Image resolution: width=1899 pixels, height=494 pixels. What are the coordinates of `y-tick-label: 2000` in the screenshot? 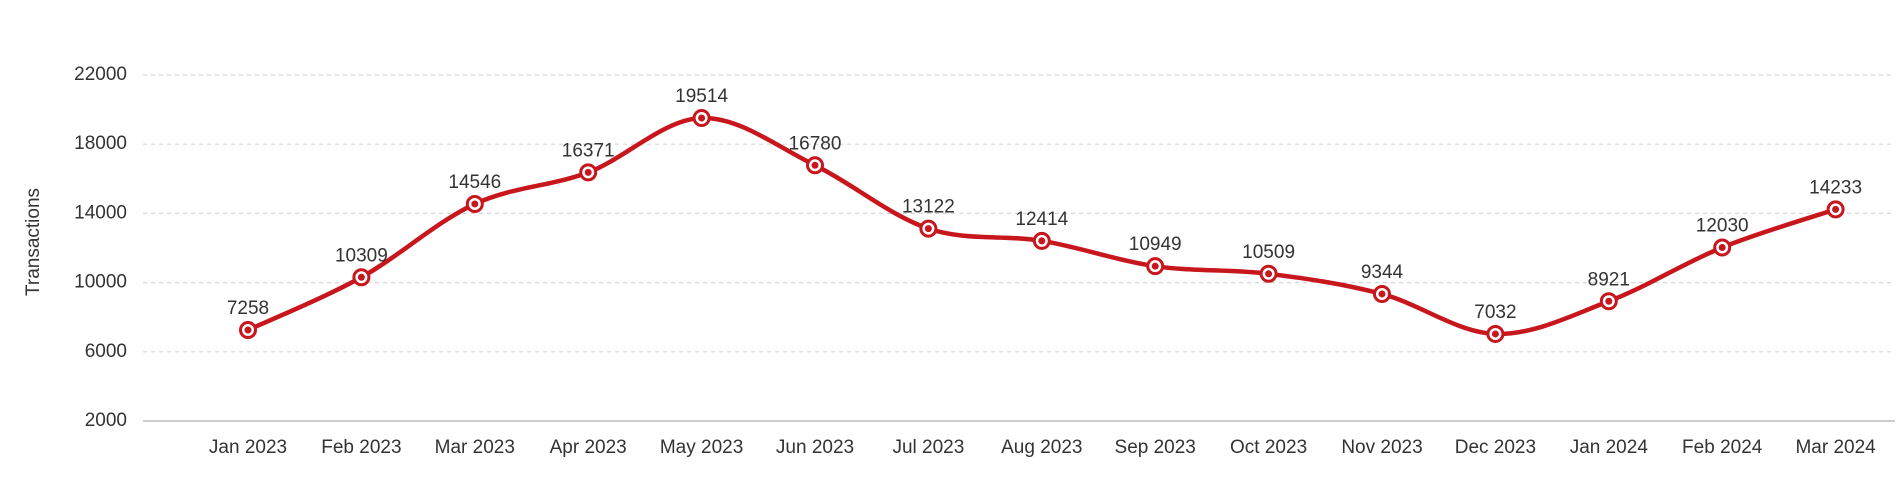 It's located at (106, 420).